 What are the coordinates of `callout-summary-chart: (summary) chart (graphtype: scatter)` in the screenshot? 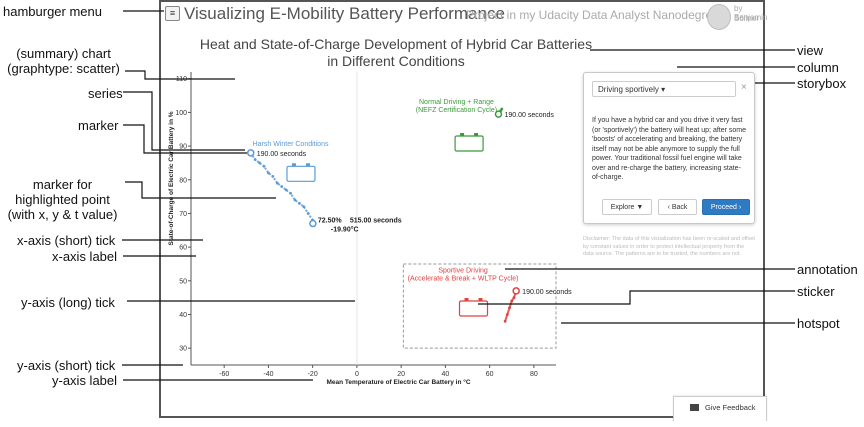 It's located at (63, 61).